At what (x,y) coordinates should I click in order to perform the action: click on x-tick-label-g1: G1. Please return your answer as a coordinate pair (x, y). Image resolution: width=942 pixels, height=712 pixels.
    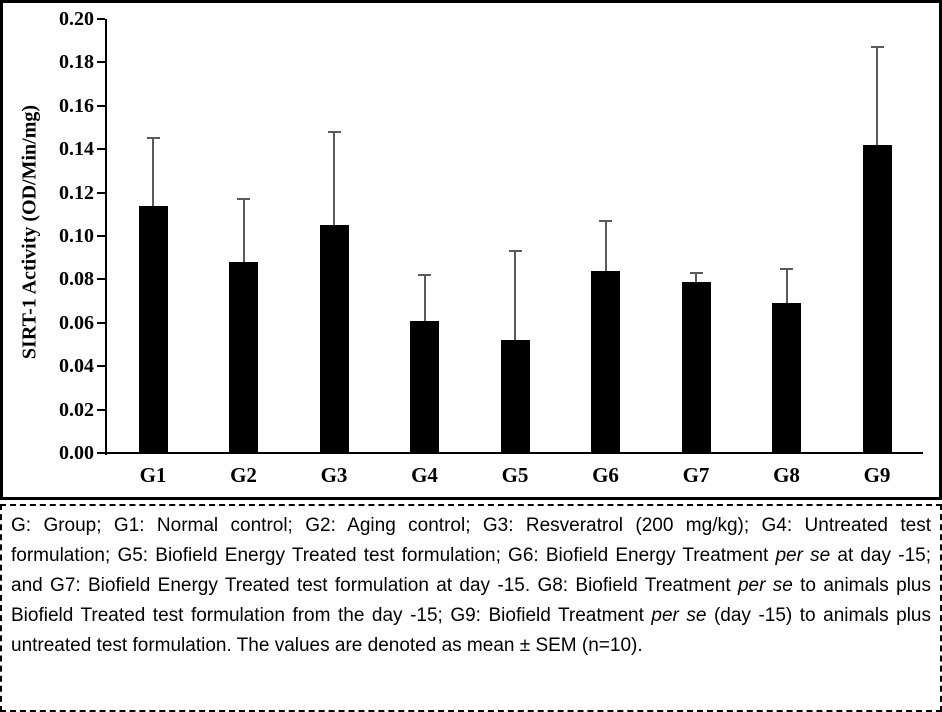
    Looking at the image, I should click on (153, 475).